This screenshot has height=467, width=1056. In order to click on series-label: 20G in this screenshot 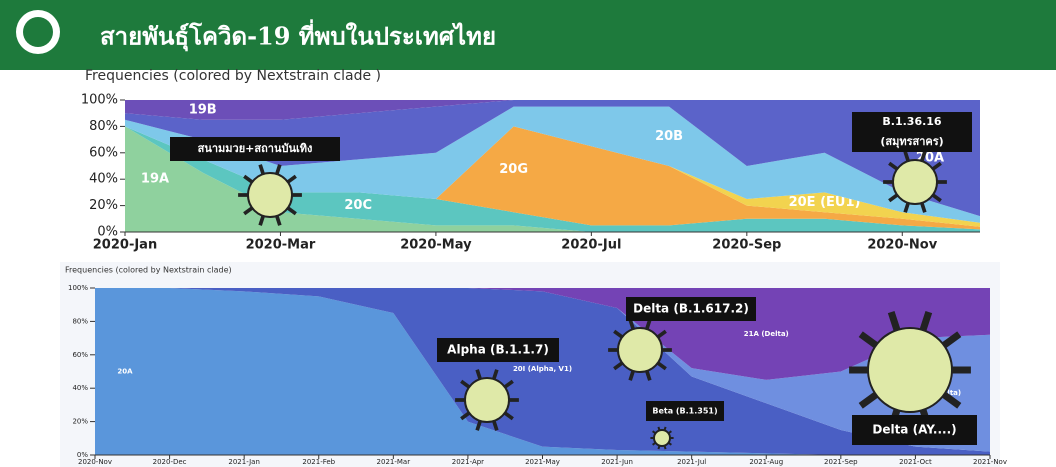, I will do `click(513, 169)`.